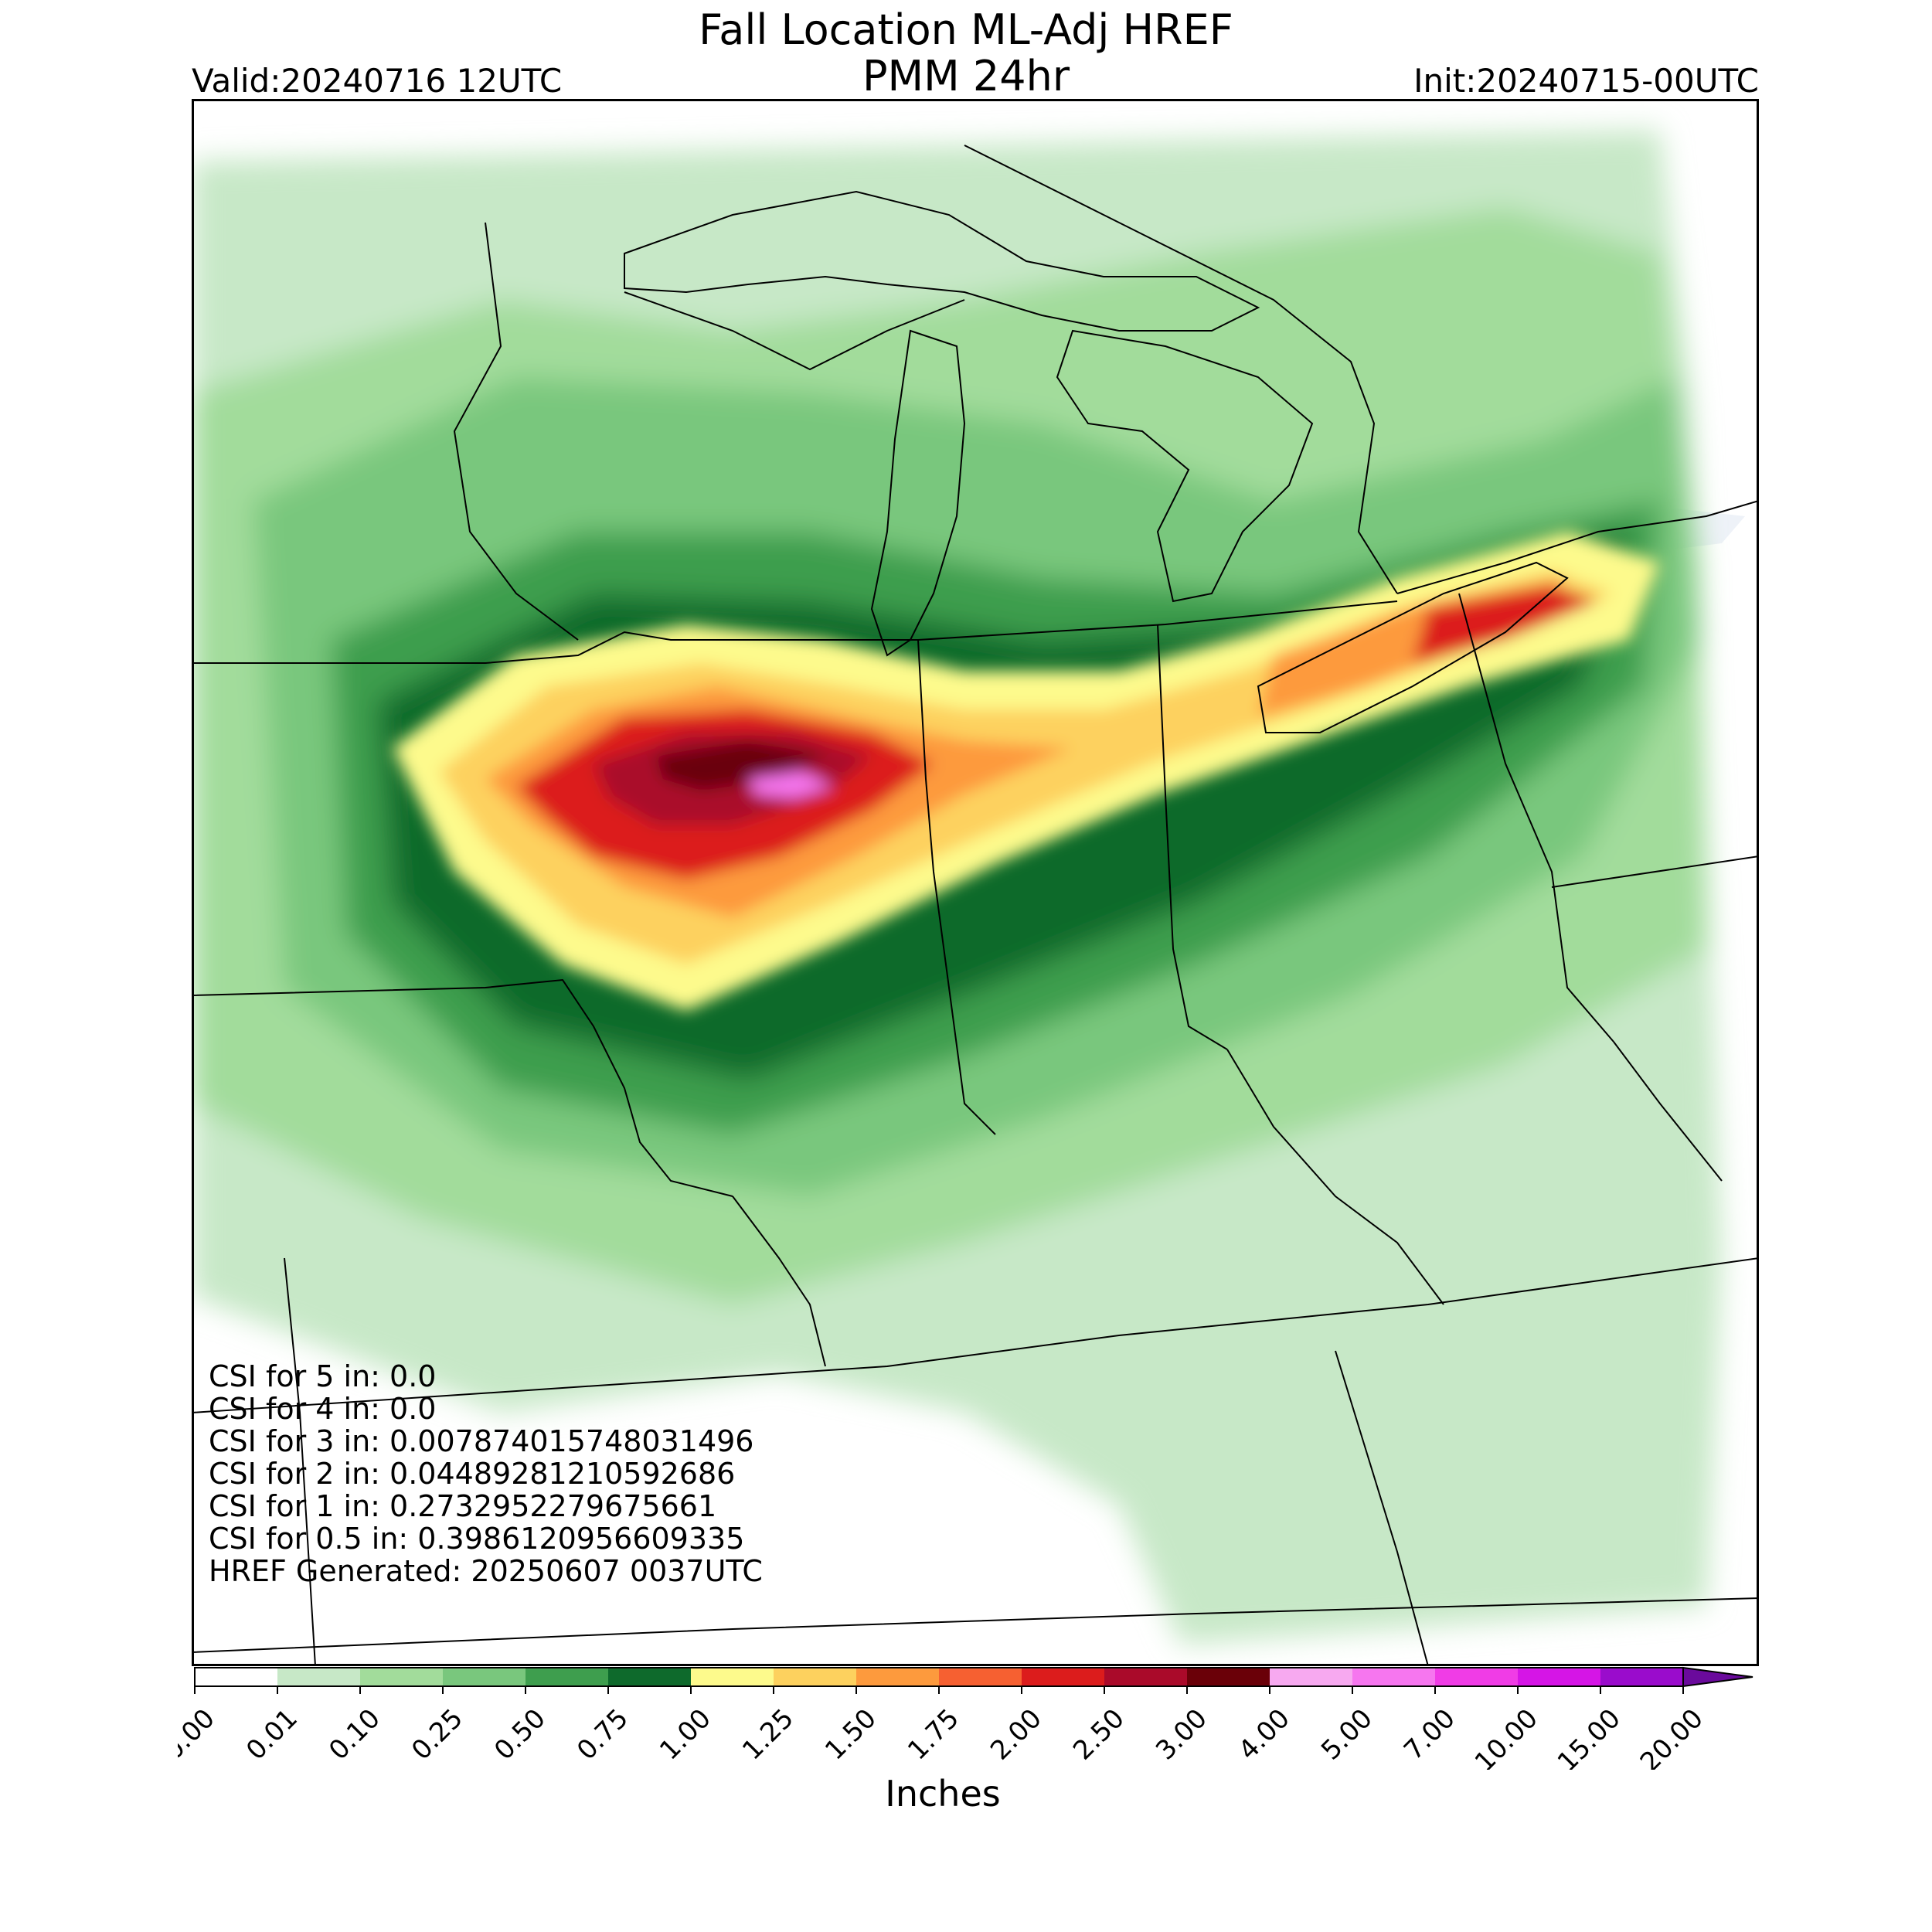  Describe the element at coordinates (477, 1539) in the screenshot. I see `csi-0-5in: CSI for 0.5 in: 0.3986120956609335` at that location.